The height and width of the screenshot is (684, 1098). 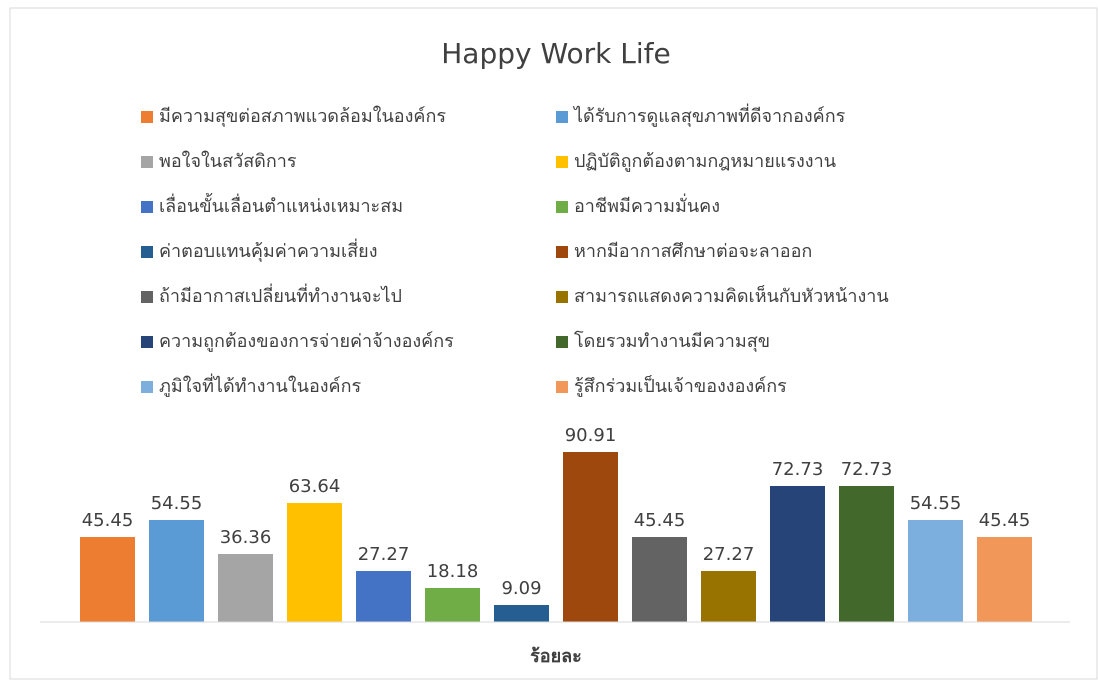 What do you see at coordinates (306, 341) in the screenshot?
I see `legend-label: ความถูกต้องของการจ่ายค่าจ้างองค์กร` at bounding box center [306, 341].